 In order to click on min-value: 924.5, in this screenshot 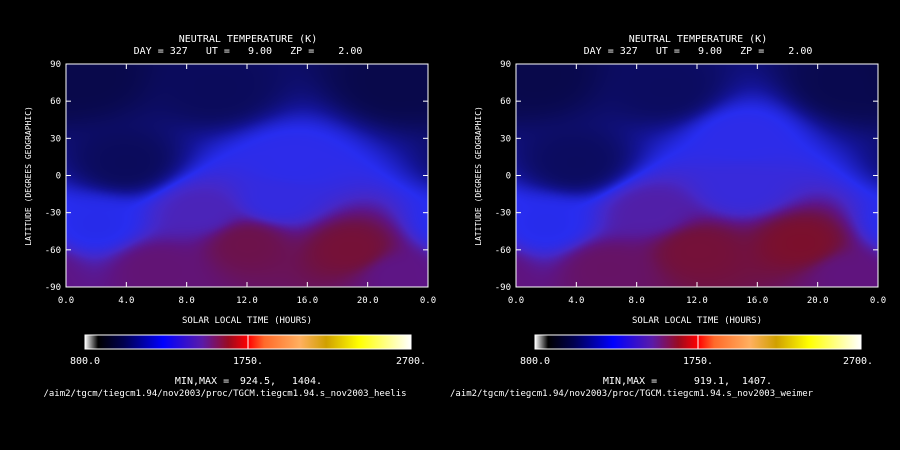, I will do `click(258, 381)`.